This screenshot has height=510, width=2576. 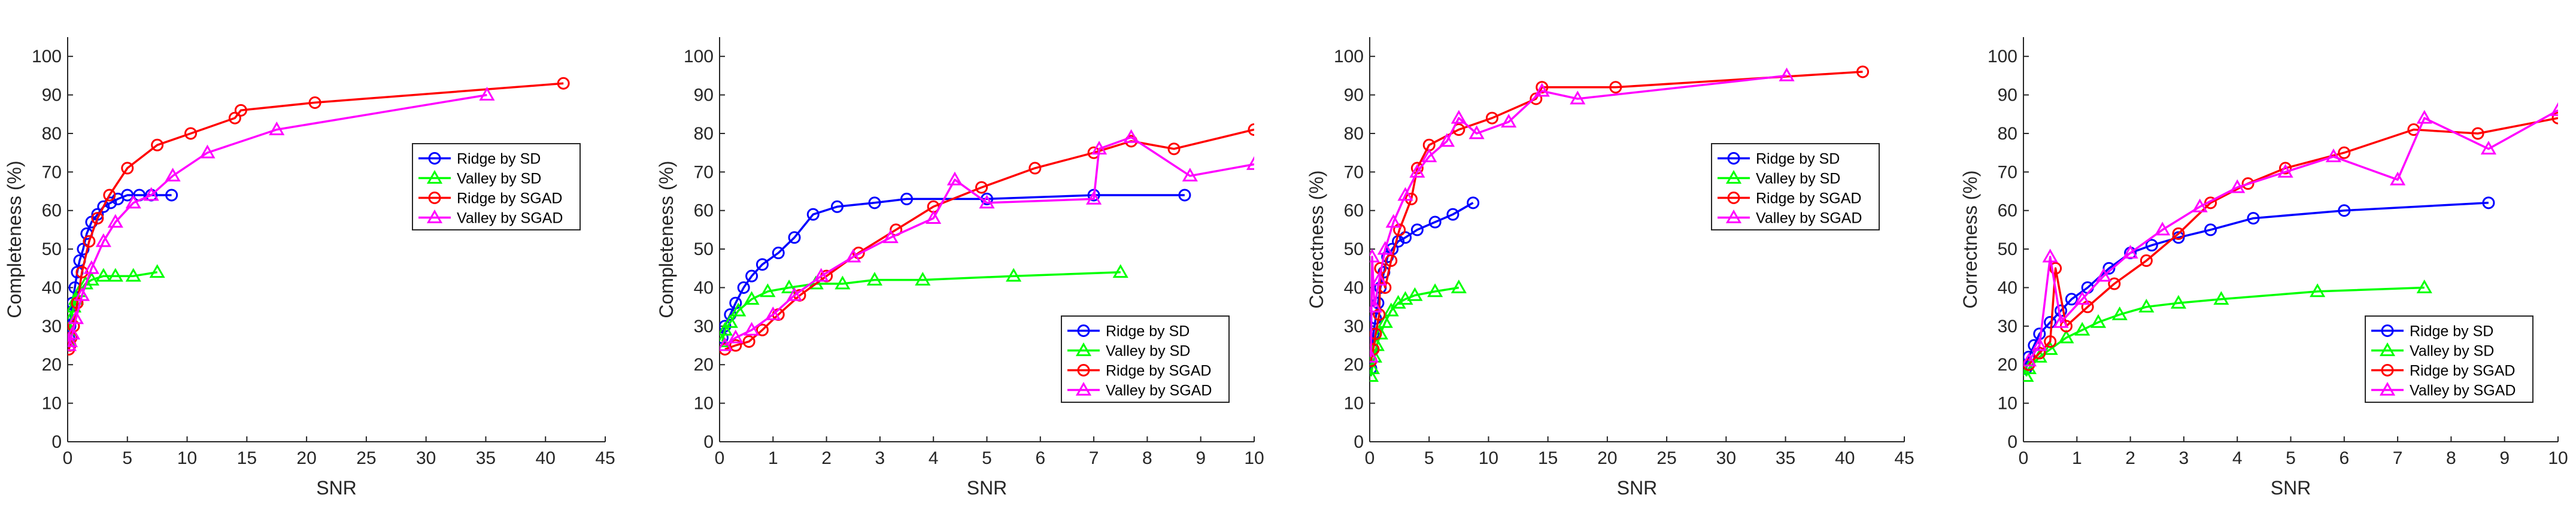 I want to click on y-axis-title: Completeness (%), so click(x=15, y=239).